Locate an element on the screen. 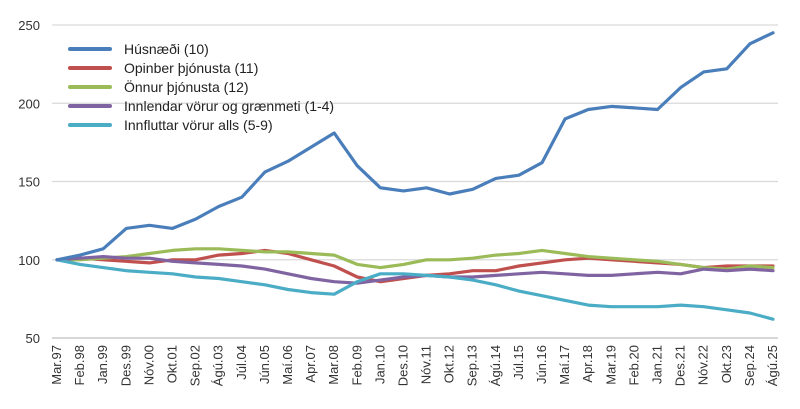 The image size is (800, 409). x-tick-label: Ágú.14 is located at coordinates (495, 365).